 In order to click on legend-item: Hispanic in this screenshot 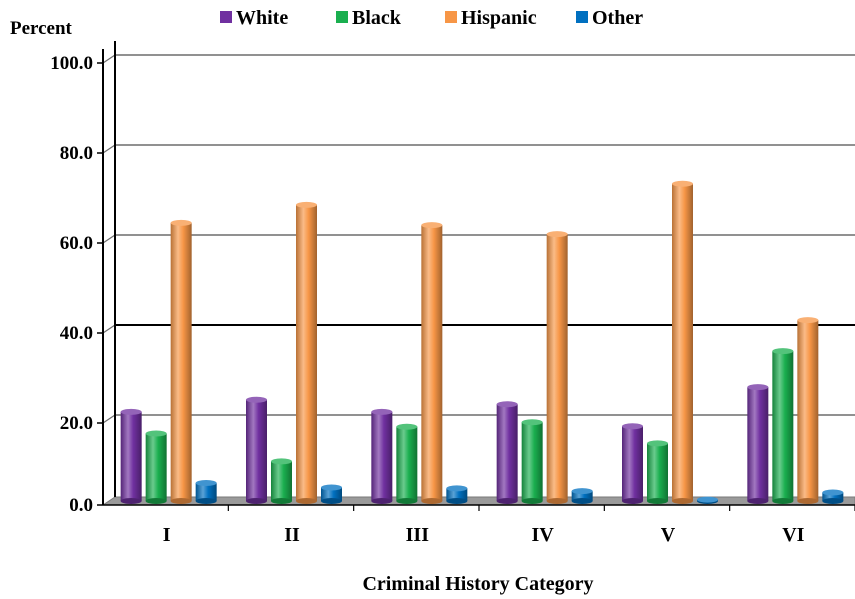, I will do `click(491, 18)`.